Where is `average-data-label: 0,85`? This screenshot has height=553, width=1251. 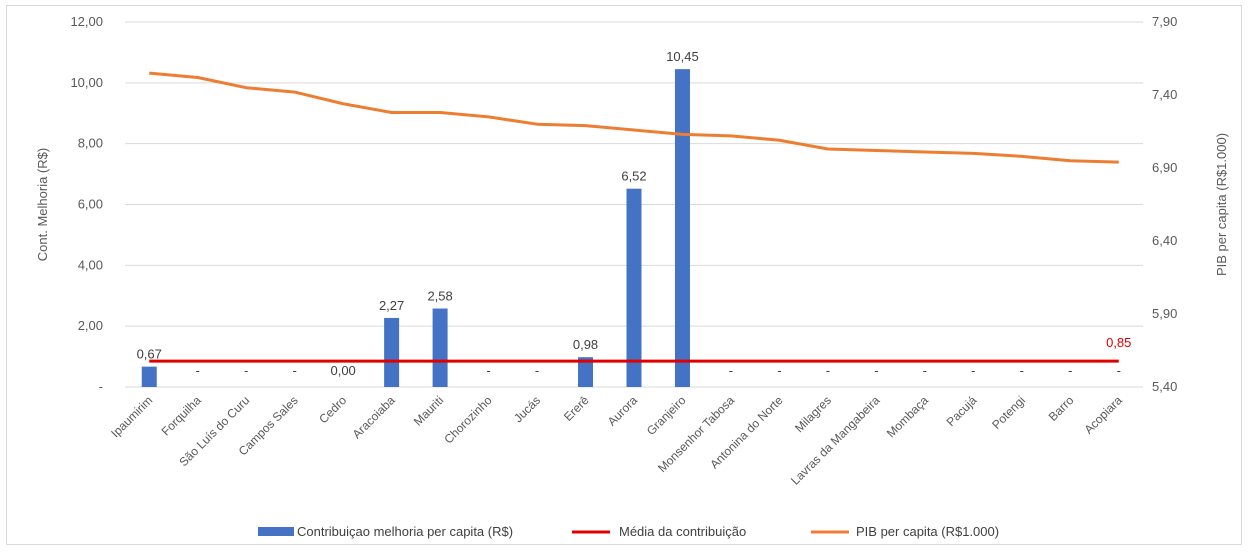 average-data-label: 0,85 is located at coordinates (1118, 342).